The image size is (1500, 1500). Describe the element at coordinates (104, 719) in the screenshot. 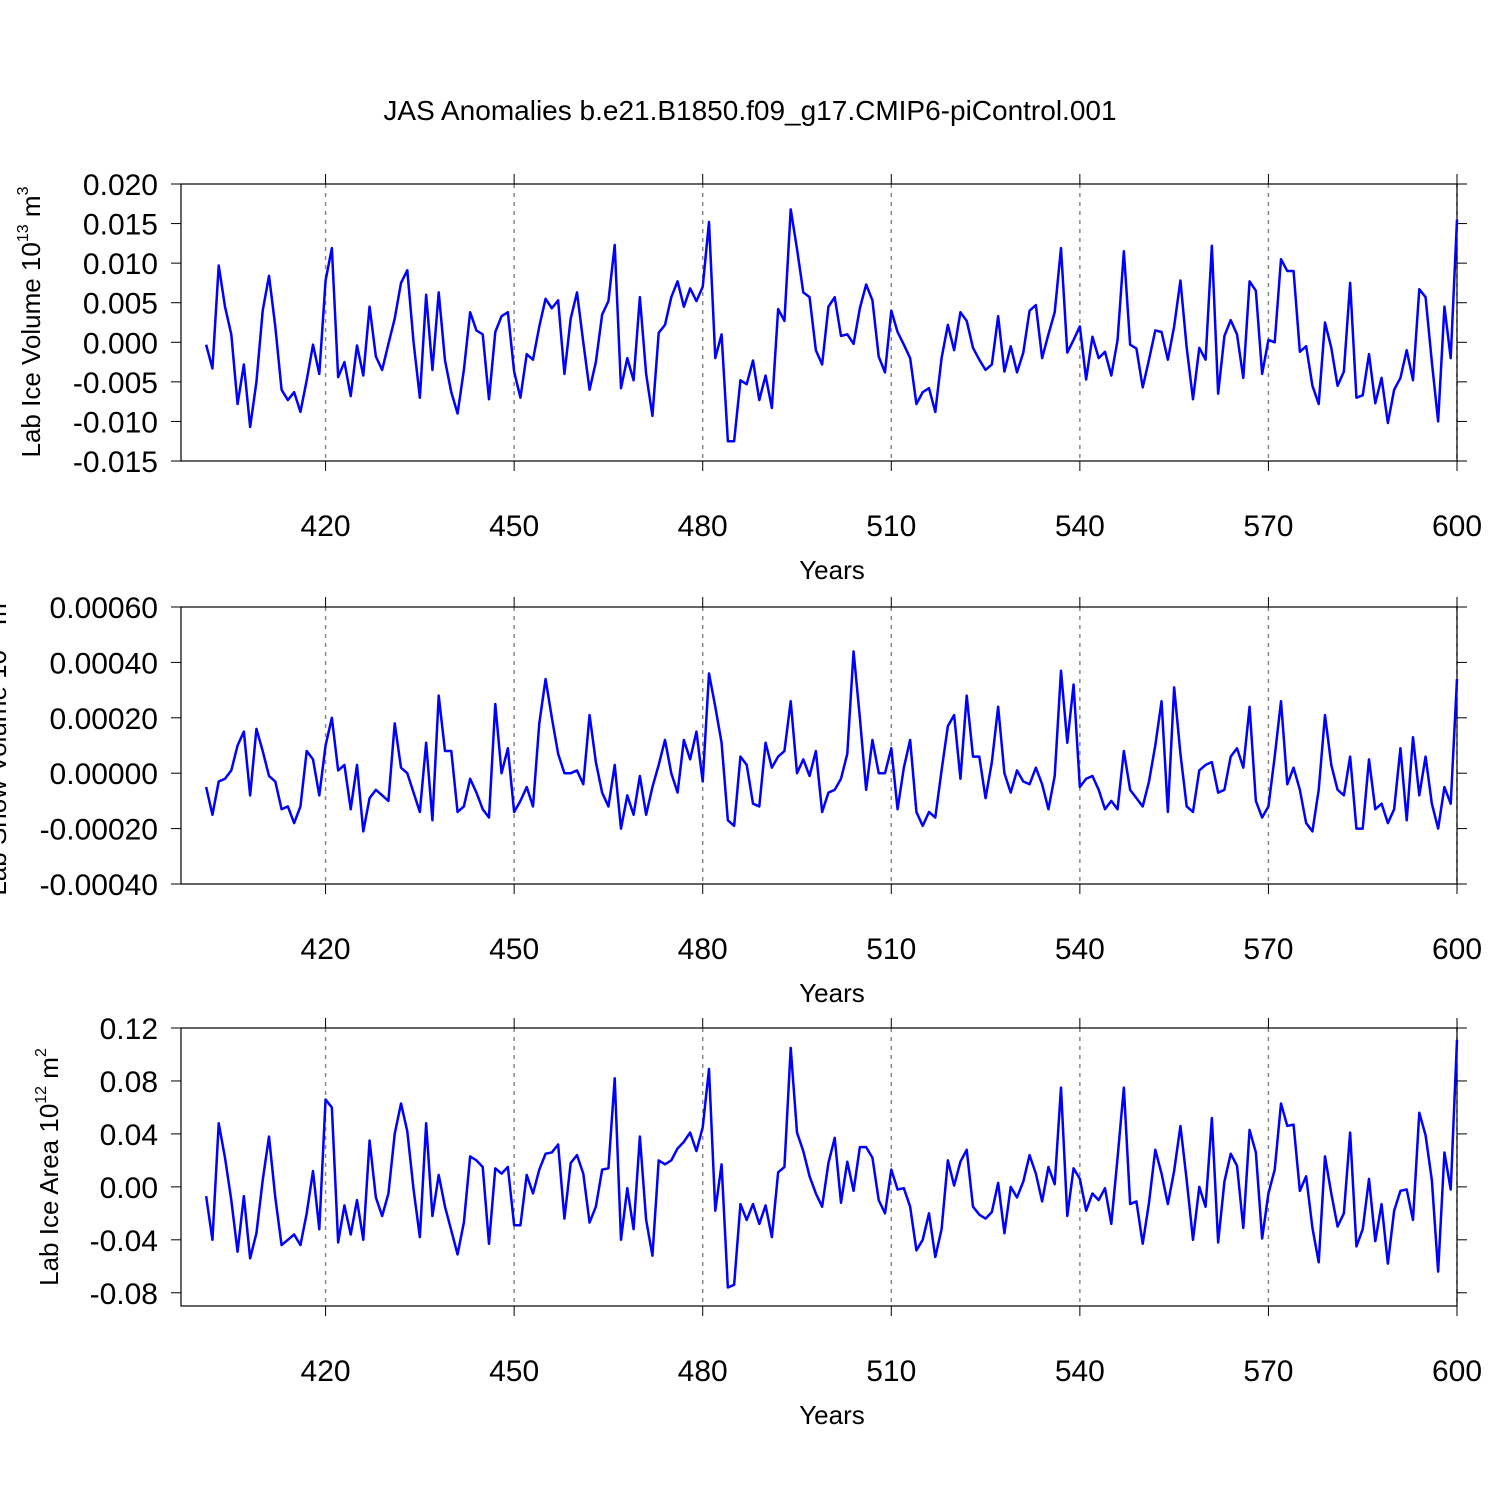

I see `y-tick-label: 0.00020` at that location.